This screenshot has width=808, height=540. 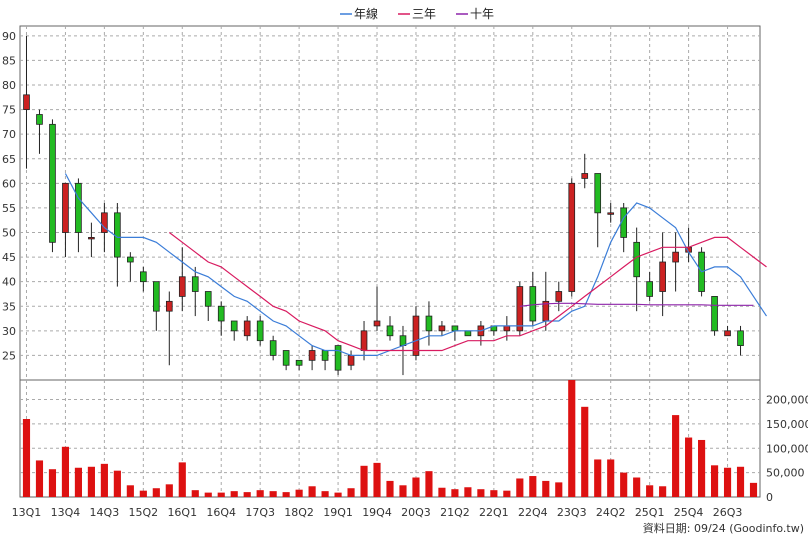 What do you see at coordinates (9, 85) in the screenshot?
I see `price-tick-label: 80` at bounding box center [9, 85].